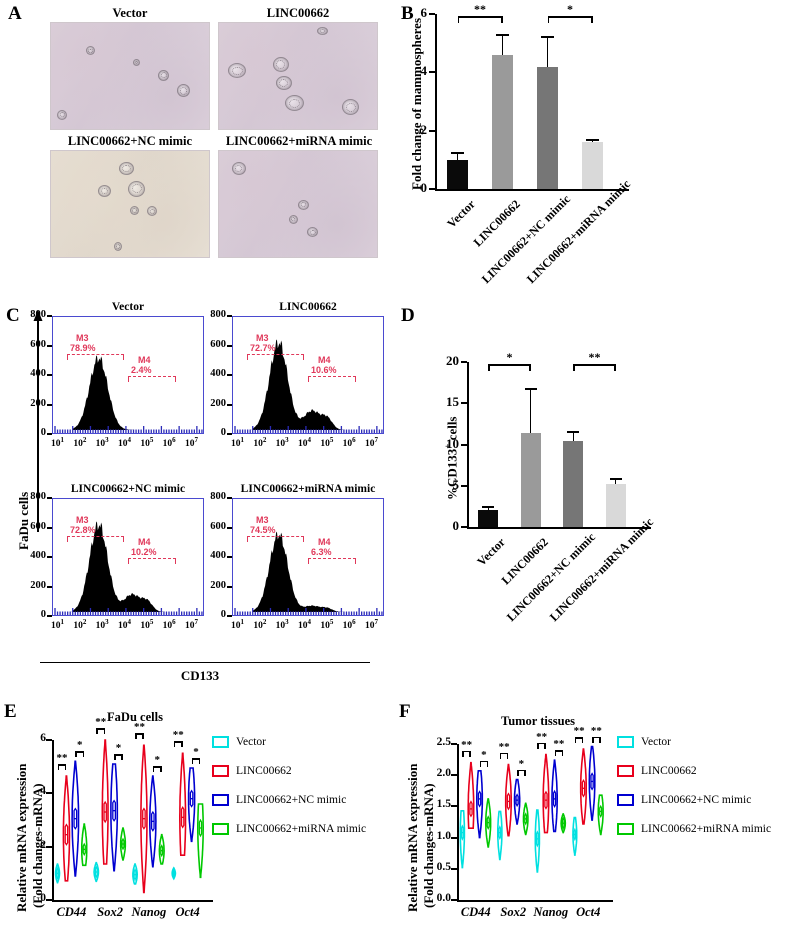 The width and height of the screenshot is (798, 936). Describe the element at coordinates (324, 360) in the screenshot. I see `gate-m4-label-1: M4` at that location.